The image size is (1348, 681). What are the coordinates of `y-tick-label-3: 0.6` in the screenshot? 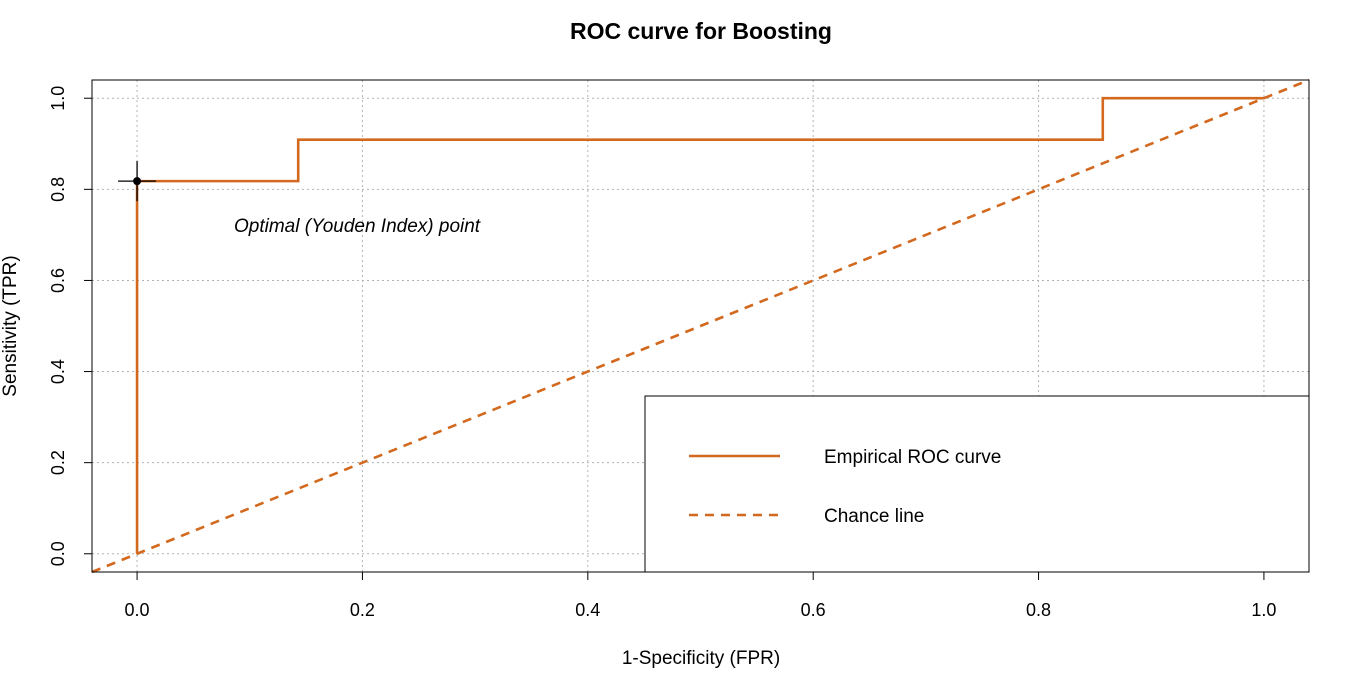 It's located at (58, 280).